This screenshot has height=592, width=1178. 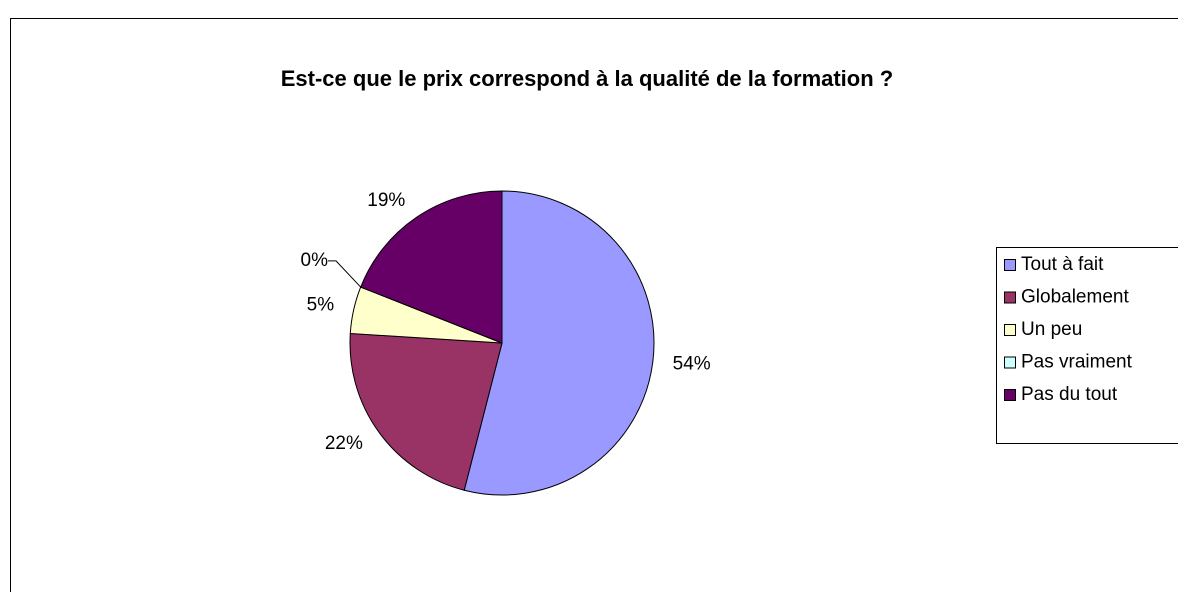 I want to click on legend-label: Tout à fait, so click(x=1062, y=264).